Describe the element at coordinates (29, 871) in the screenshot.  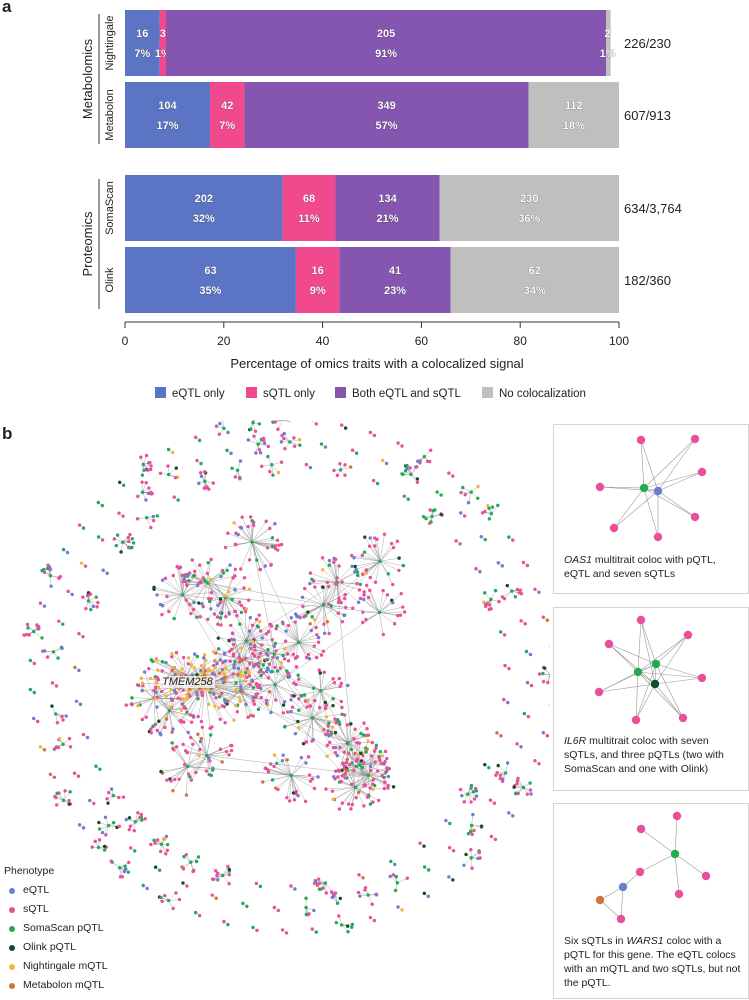
I see `phenotype-legend-title: Phenotype` at that location.